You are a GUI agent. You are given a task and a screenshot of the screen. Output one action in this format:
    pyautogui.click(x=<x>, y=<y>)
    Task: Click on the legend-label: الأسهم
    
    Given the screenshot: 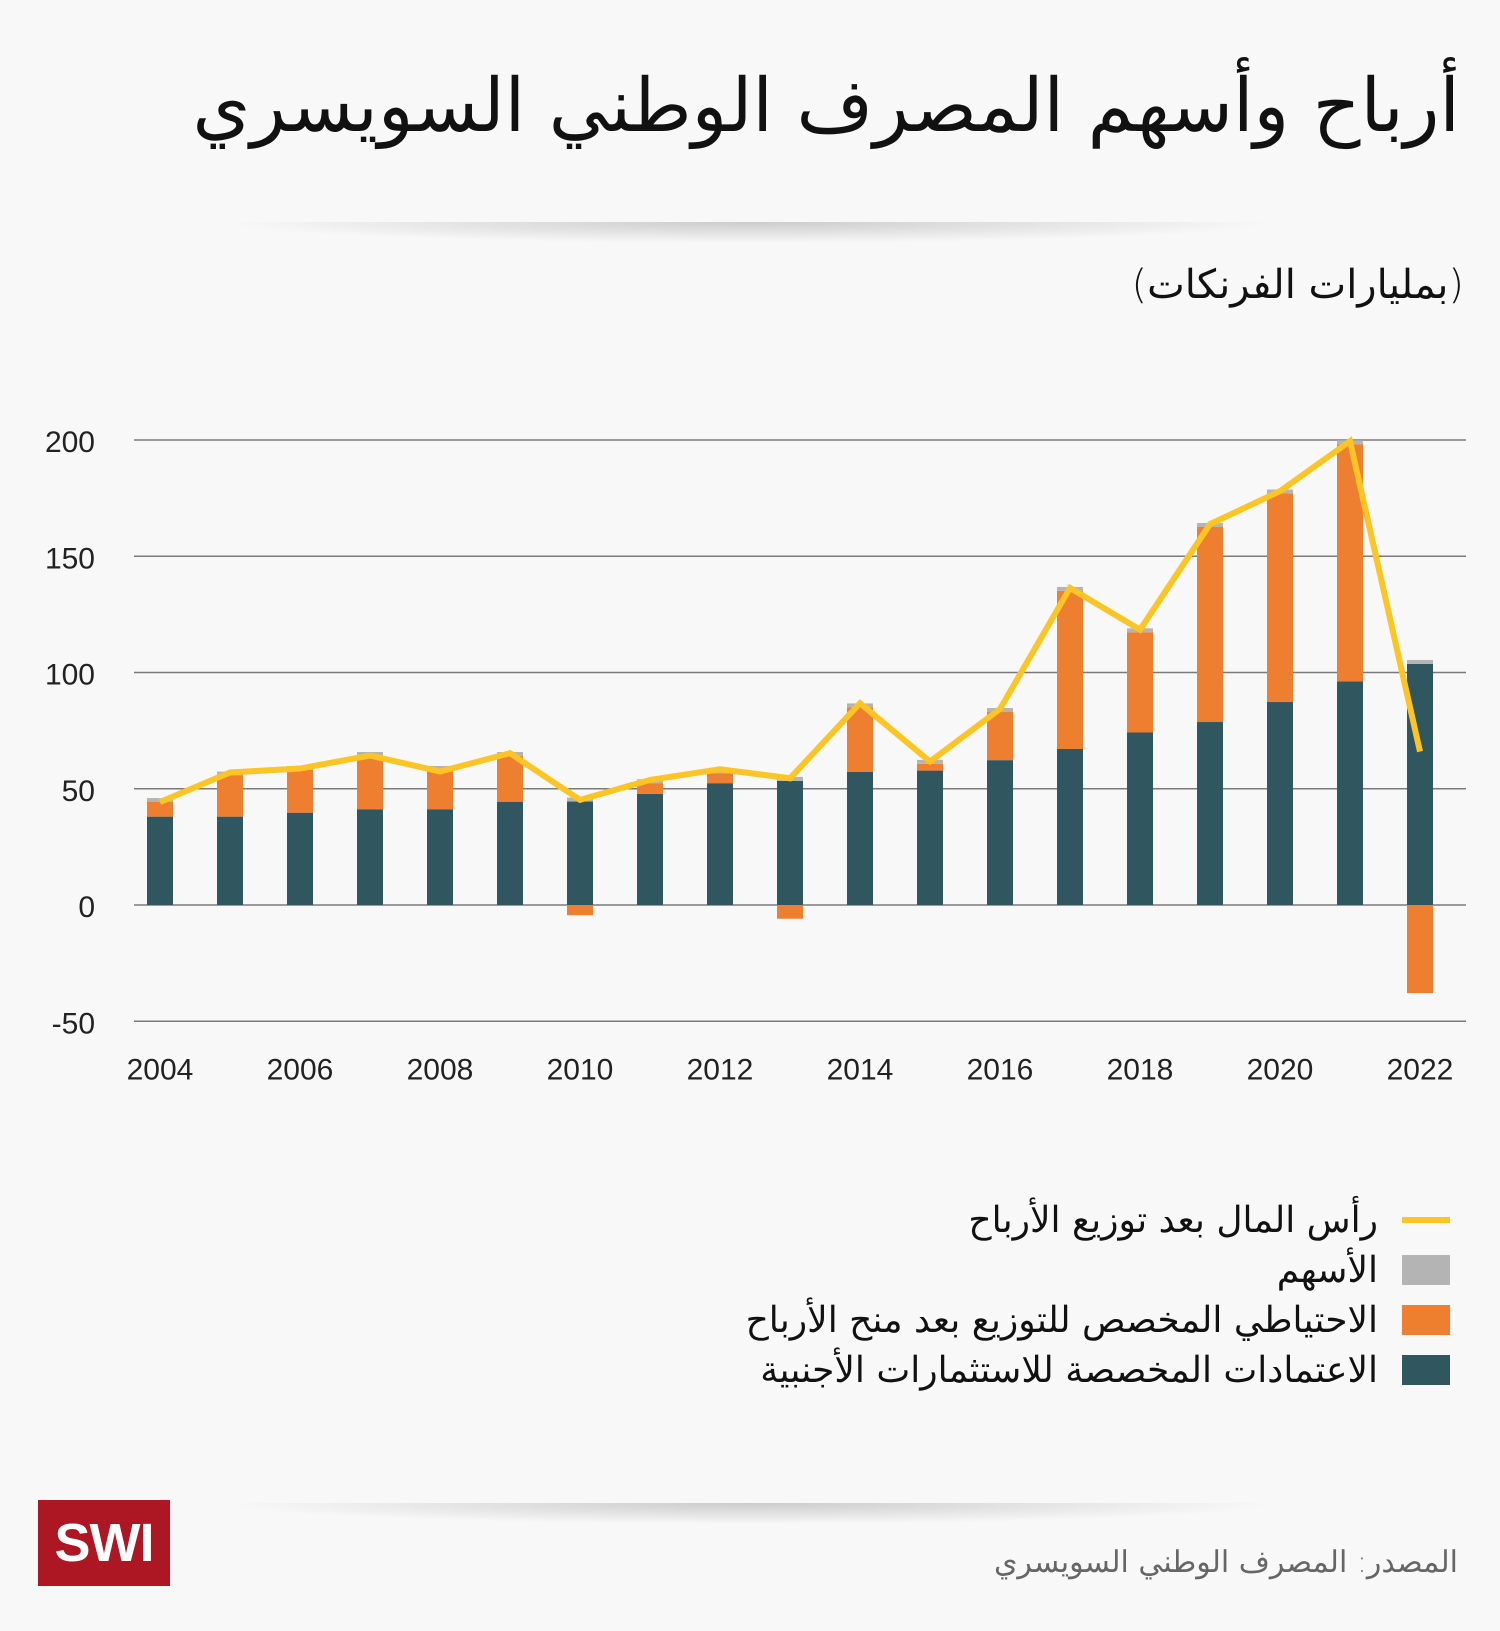 What is the action you would take?
    pyautogui.click(x=1327, y=1270)
    